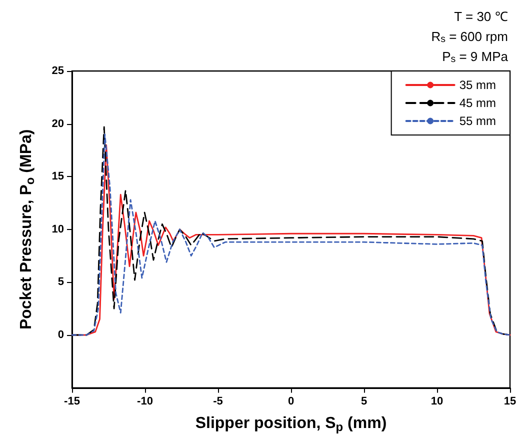  I want to click on y-axis-title: Pocket Pressure, Po (MPa), so click(27, 229).